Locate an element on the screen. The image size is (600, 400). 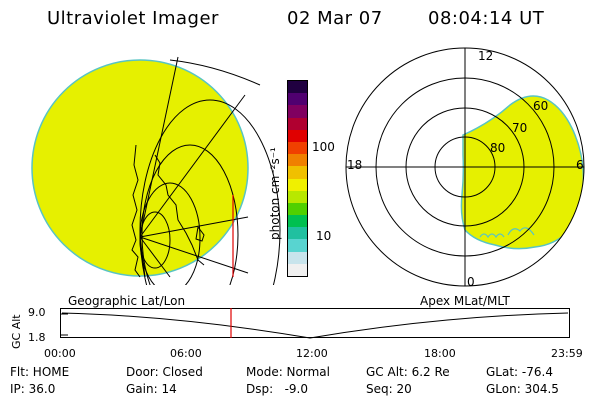
colorbar-tick-100: 100 is located at coordinates (323, 147).